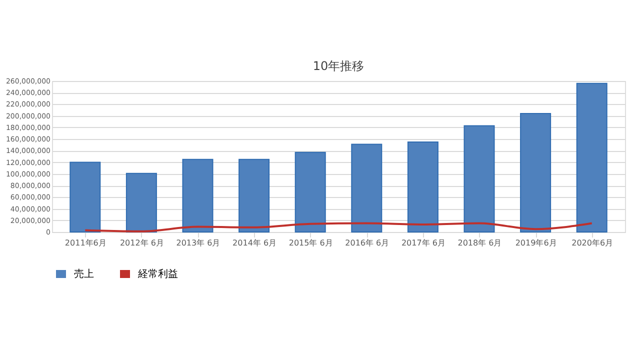 This screenshot has width=640, height=360. What do you see at coordinates (338, 66) in the screenshot?
I see `chart-title: 10年推移` at bounding box center [338, 66].